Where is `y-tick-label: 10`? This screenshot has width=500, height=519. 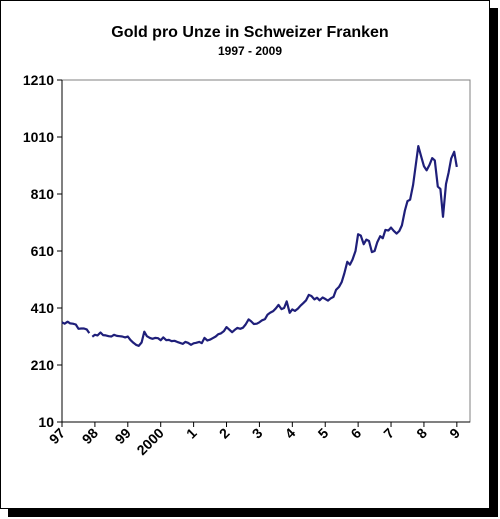 y-tick-label: 10 is located at coordinates (46, 422).